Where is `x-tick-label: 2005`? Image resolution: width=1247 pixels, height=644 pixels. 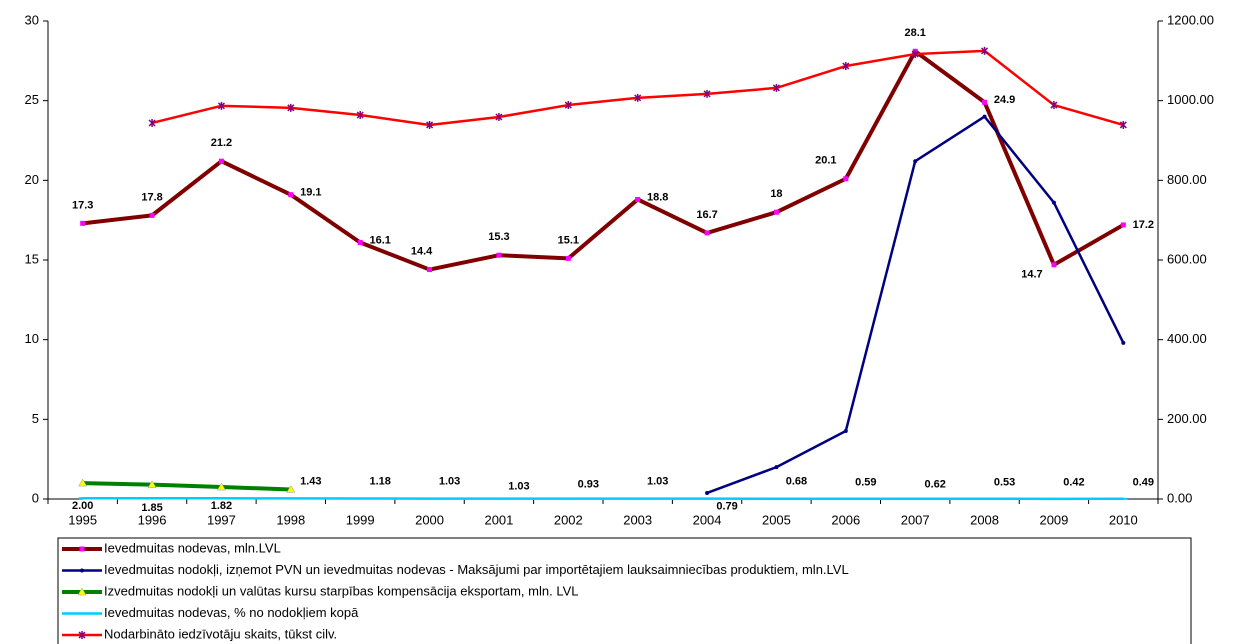
x-tick-label: 2005 is located at coordinates (776, 519).